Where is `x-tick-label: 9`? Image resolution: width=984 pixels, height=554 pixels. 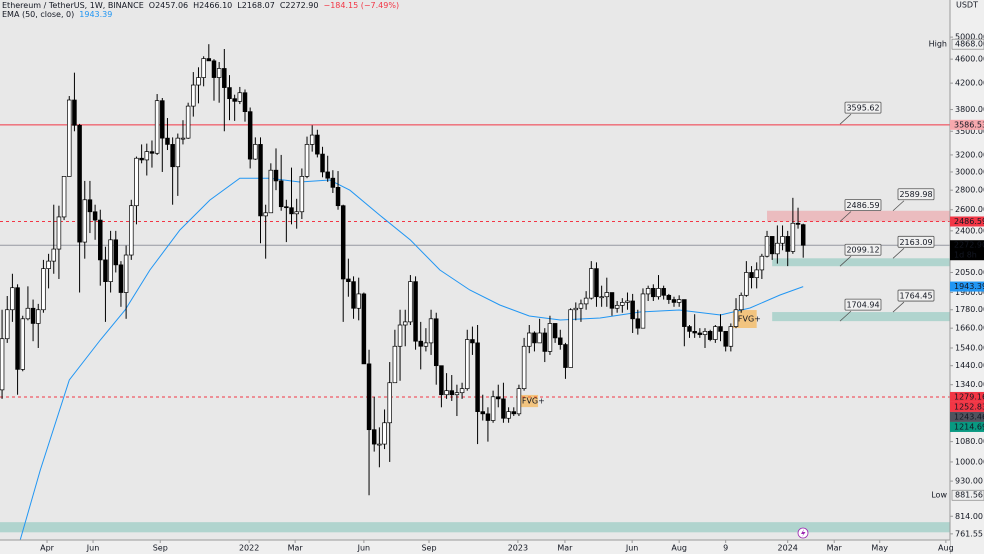
x-tick-label: 9 is located at coordinates (725, 548).